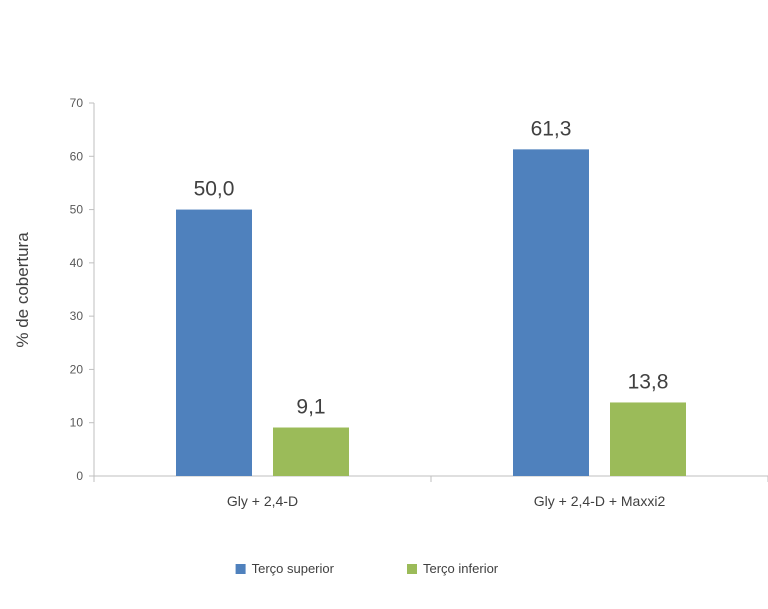 This screenshot has height=609, width=768. I want to click on y-tick-label: 10, so click(77, 423).